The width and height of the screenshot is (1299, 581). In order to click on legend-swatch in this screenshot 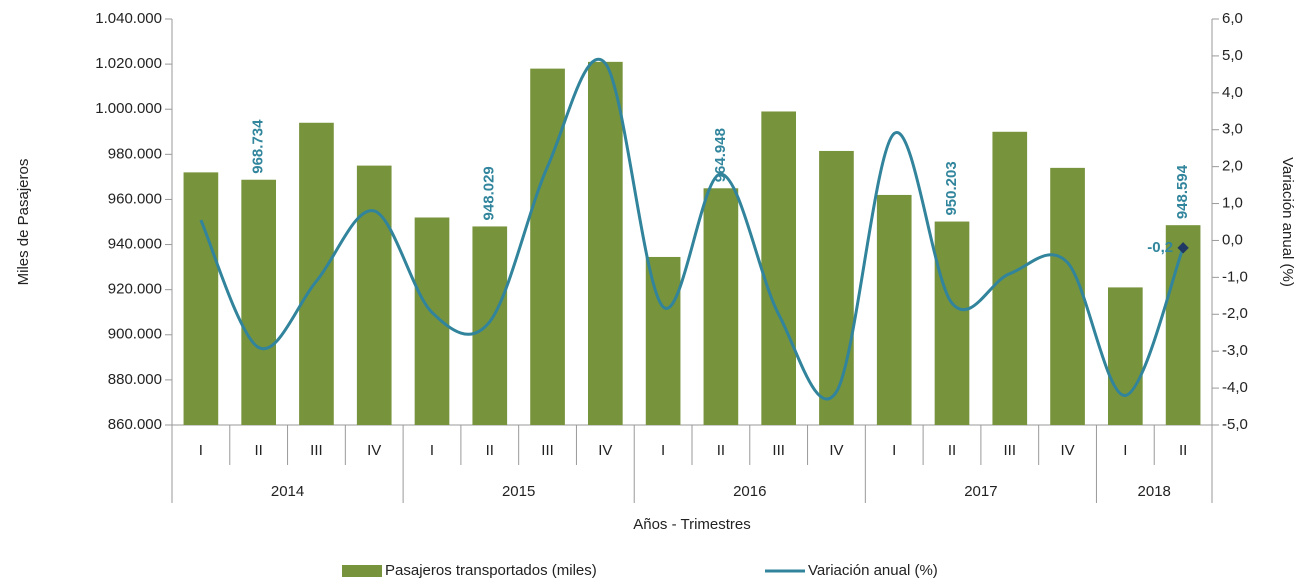, I will do `click(362, 571)`.